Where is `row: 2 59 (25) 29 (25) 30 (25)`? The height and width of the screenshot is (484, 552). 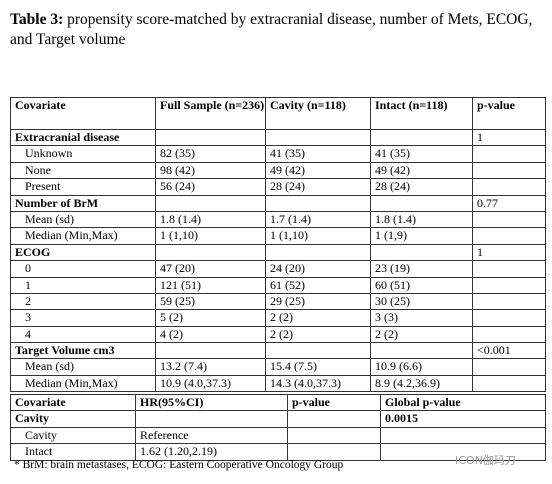
row: 2 59 (25) 29 (25) 30 (25) is located at coordinates (278, 301).